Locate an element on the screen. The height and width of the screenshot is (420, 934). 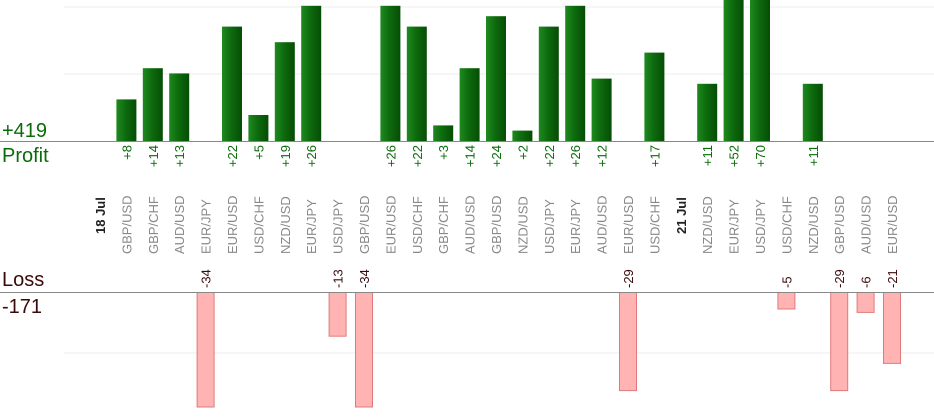
profit-value-label: +5 is located at coordinates (258, 152).